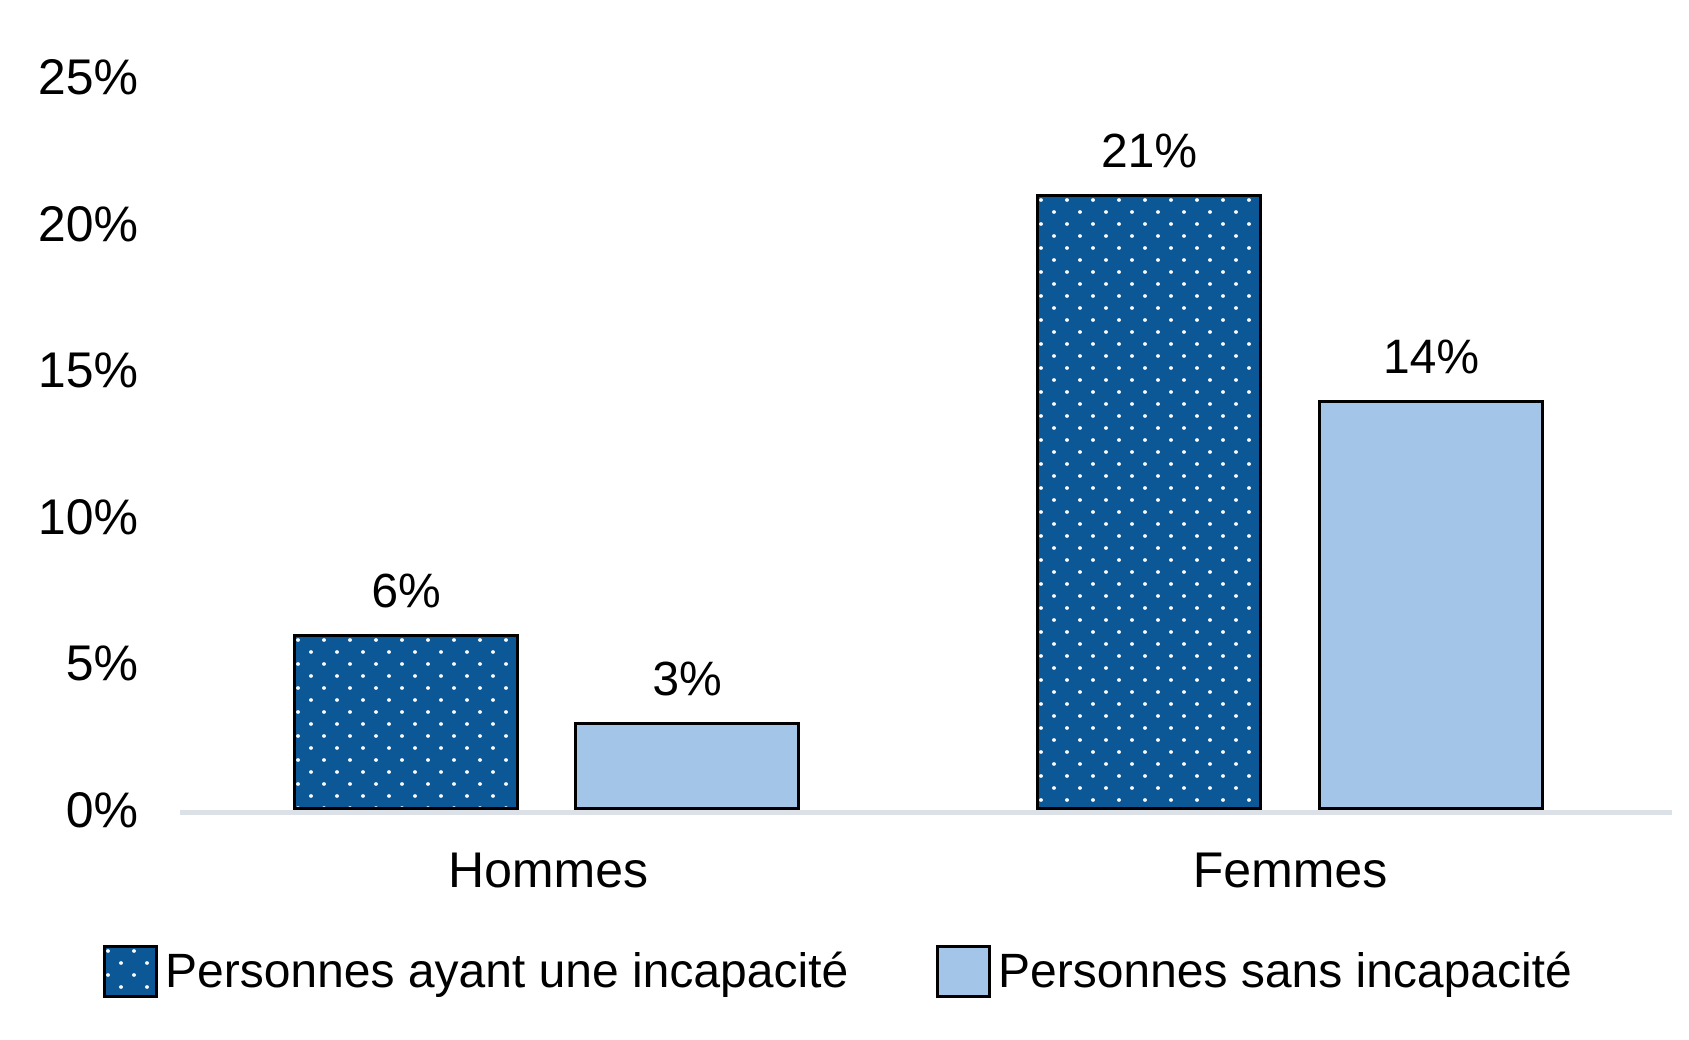  What do you see at coordinates (1290, 870) in the screenshot?
I see `category-label-femmes: Femmes` at bounding box center [1290, 870].